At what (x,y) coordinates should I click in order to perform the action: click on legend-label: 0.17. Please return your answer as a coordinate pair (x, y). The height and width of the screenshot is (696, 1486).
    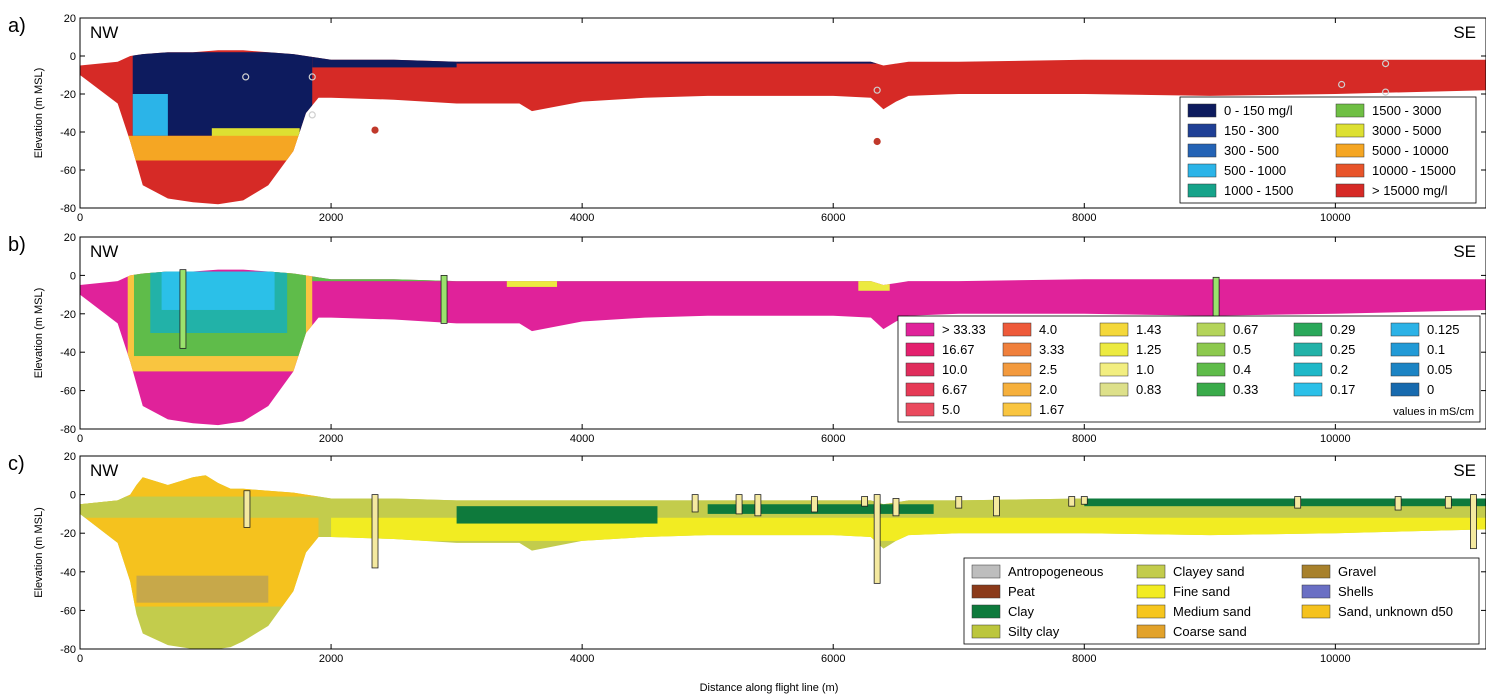
    Looking at the image, I should click on (1342, 389).